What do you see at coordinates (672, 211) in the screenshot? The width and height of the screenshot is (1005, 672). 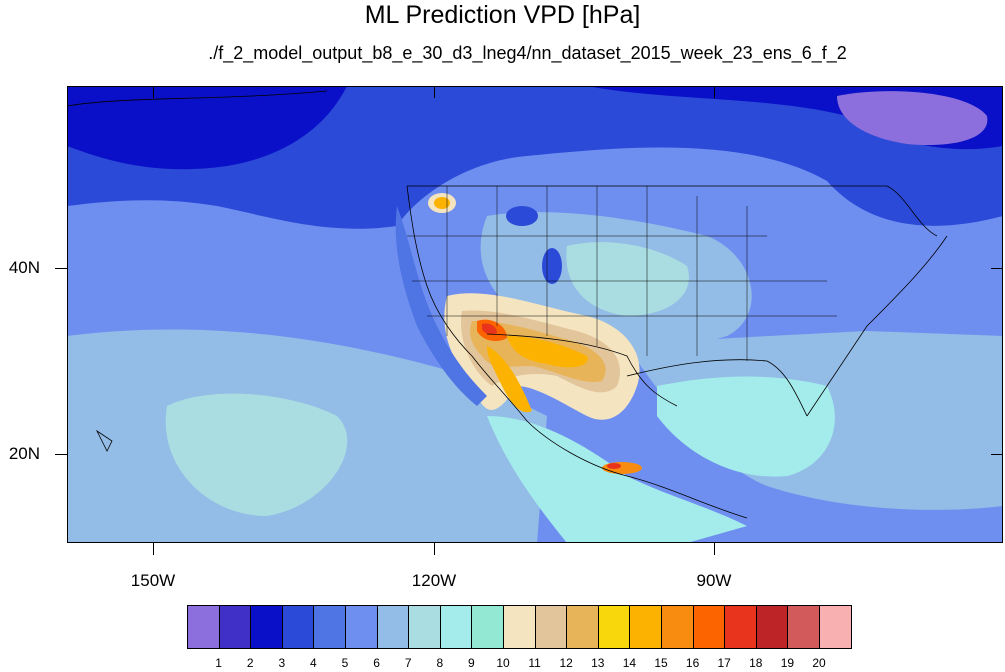 I see `canada-us-border` at bounding box center [672, 211].